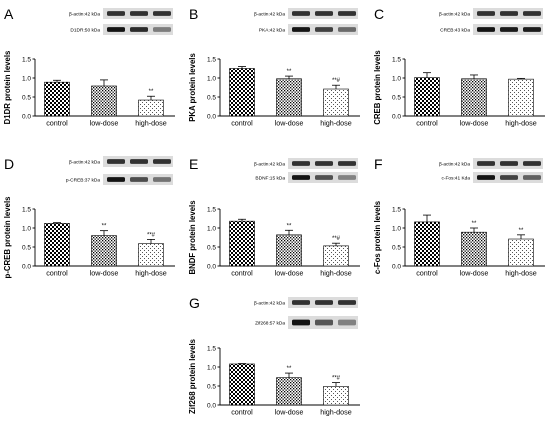  What do you see at coordinates (270, 179) in the screenshot?
I see `blot-label: BDNF:15 kDa` at bounding box center [270, 179].